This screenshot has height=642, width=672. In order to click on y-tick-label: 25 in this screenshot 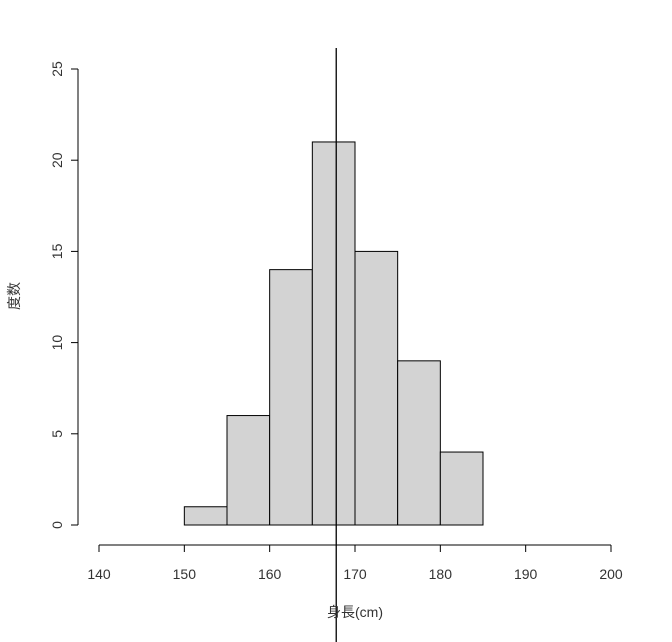, I will do `click(57, 69)`.